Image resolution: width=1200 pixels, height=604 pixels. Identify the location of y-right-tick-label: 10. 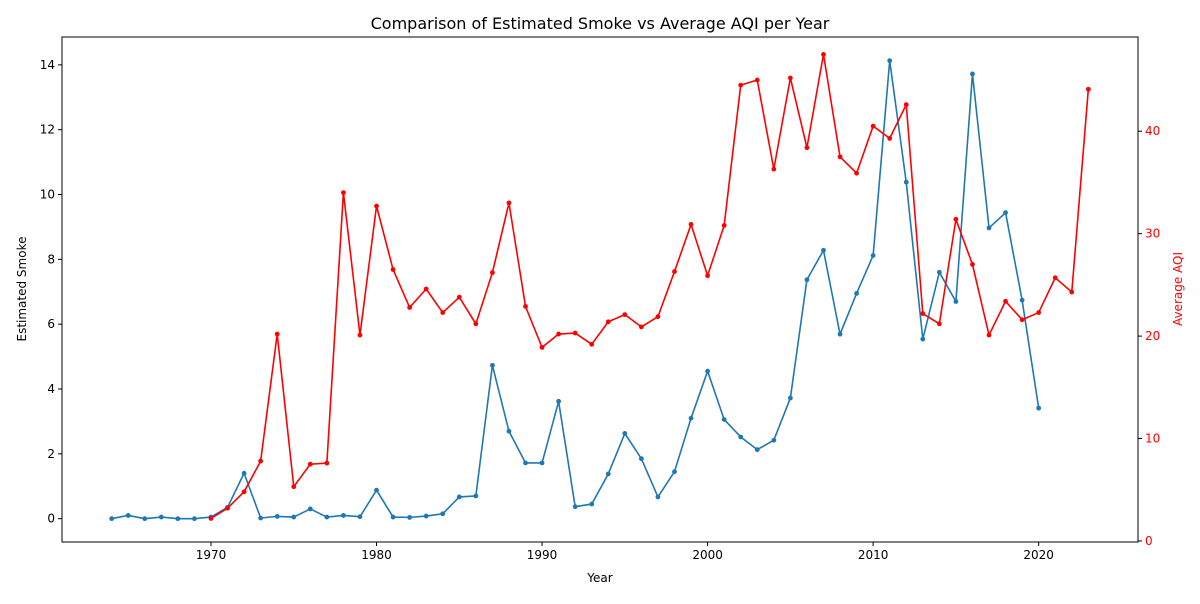
(1152, 439).